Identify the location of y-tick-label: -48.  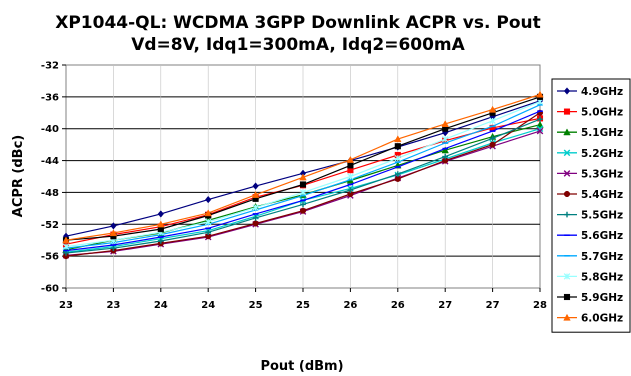
(50, 193).